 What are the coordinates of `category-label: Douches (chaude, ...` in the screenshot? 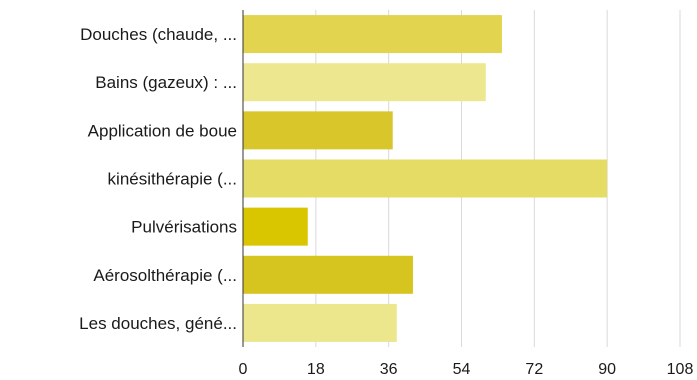 It's located at (158, 34).